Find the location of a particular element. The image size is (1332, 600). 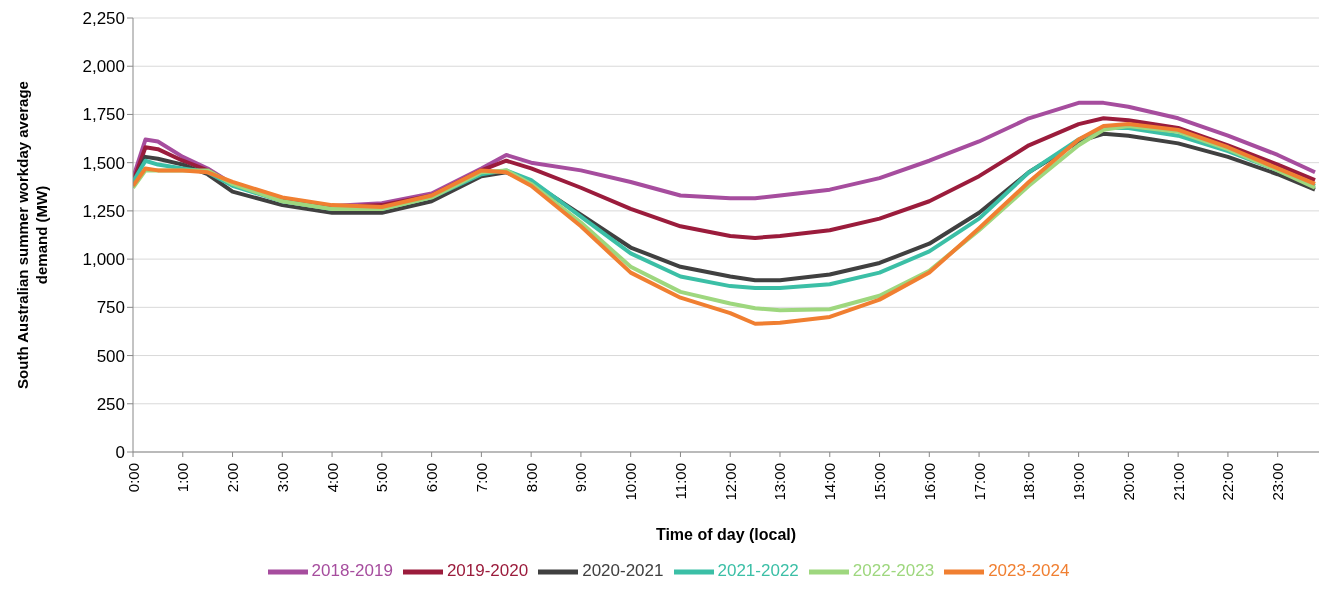

x-tick-label: 10:00 is located at coordinates (631, 482).